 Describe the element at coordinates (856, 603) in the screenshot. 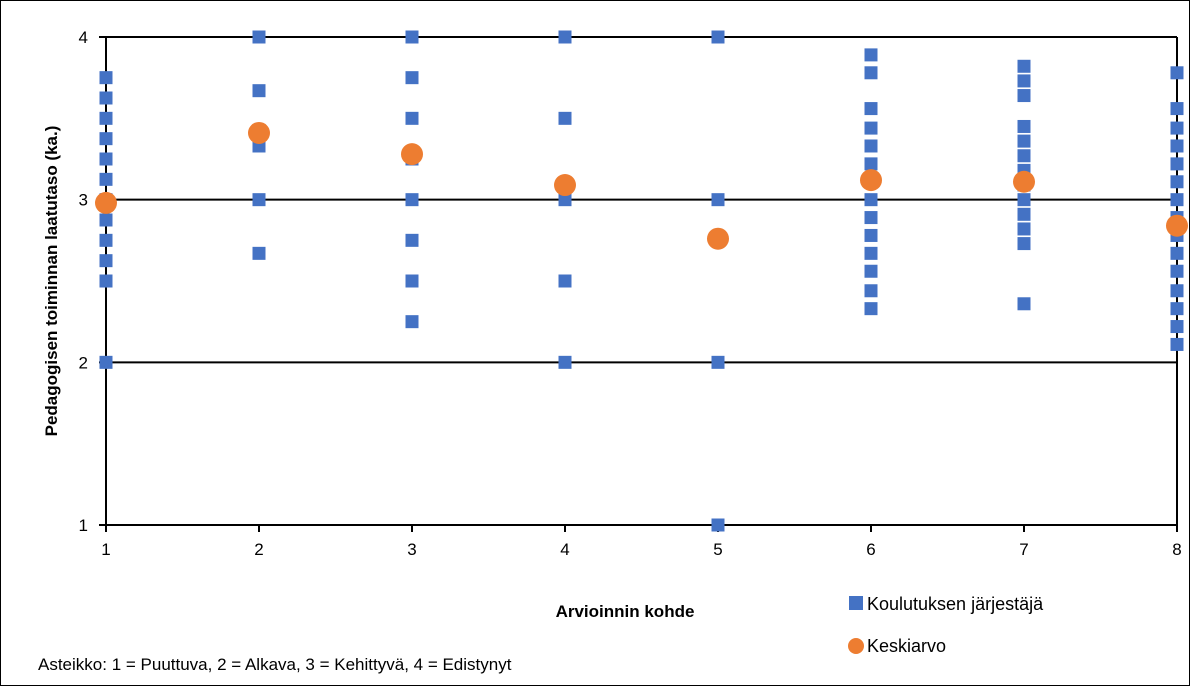

I see `legend-square-marker` at that location.